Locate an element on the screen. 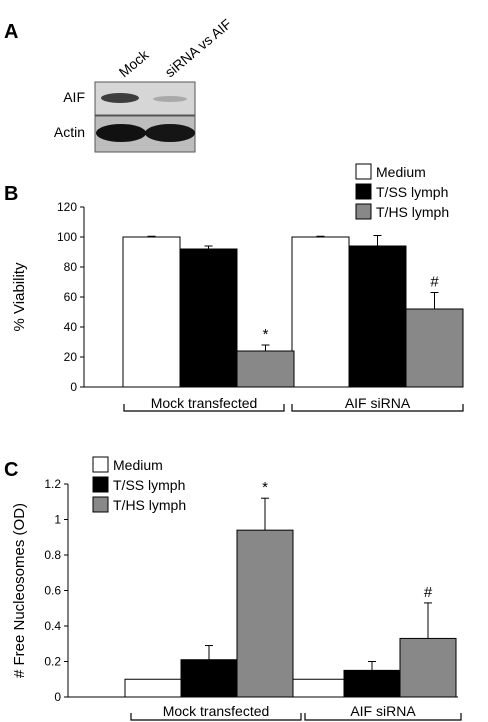 The width and height of the screenshot is (488, 722). y-tick-label: 40 is located at coordinates (71, 327).